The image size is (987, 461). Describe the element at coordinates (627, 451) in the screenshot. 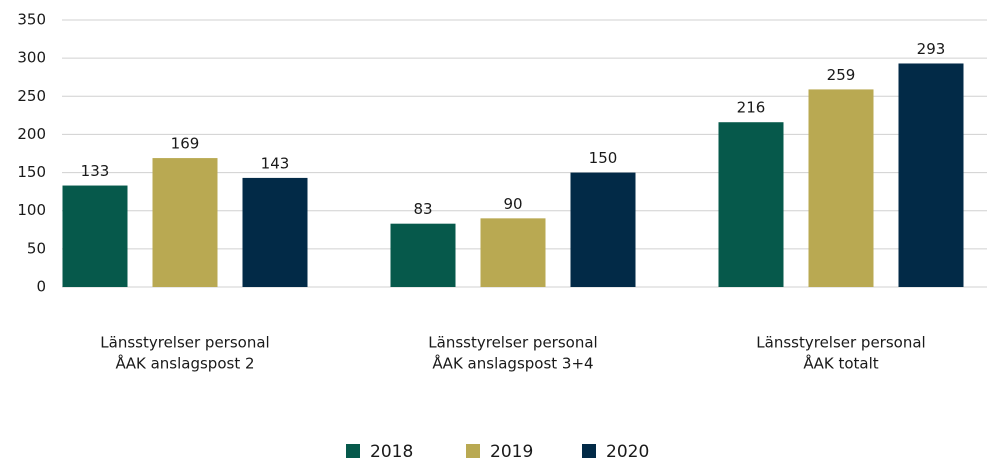

I see `legend-label: 2020` at that location.